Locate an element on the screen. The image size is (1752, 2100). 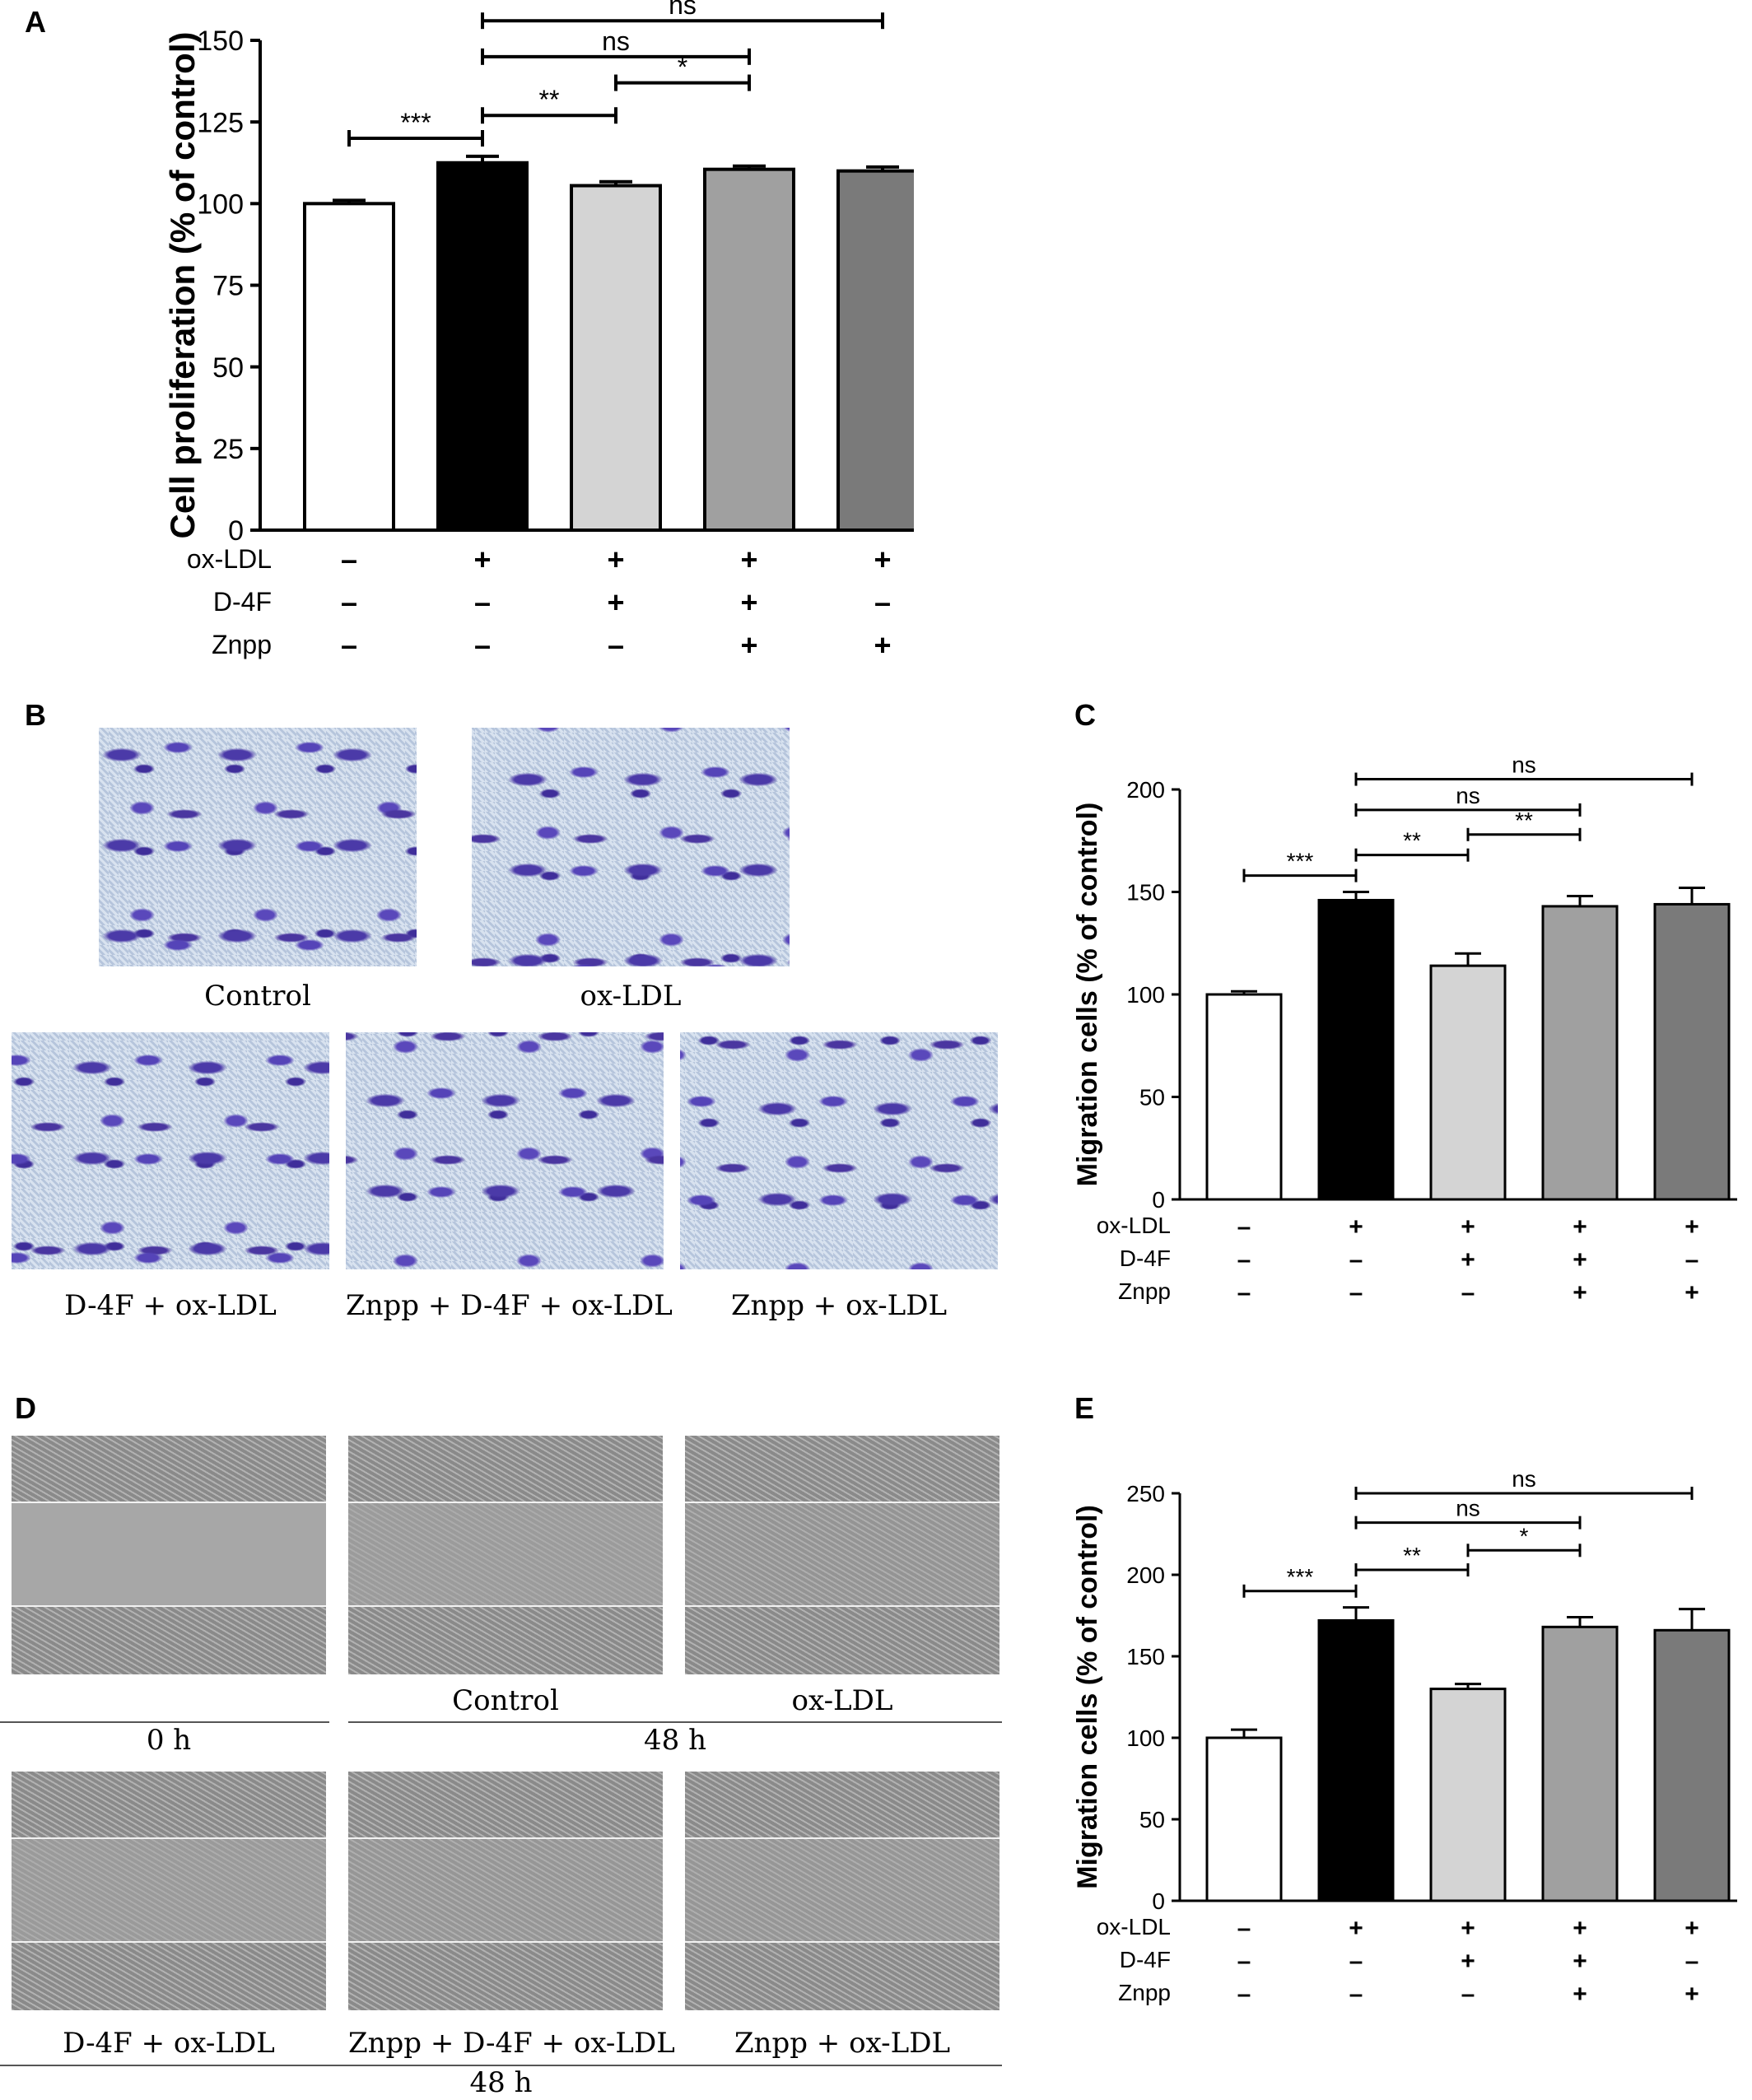
y-axis-label: Cell proliferation (% of control) is located at coordinates (183, 285).